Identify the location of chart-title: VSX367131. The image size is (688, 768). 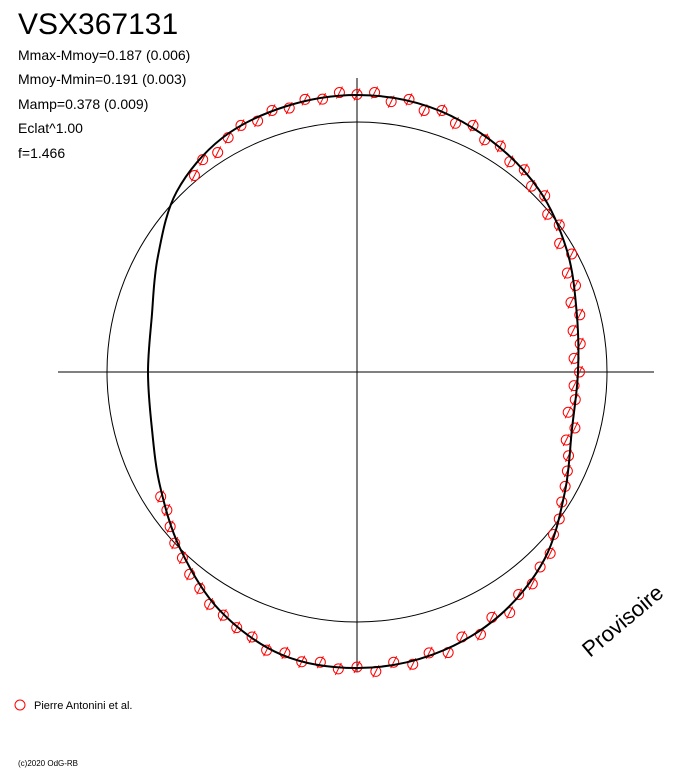
(98, 24).